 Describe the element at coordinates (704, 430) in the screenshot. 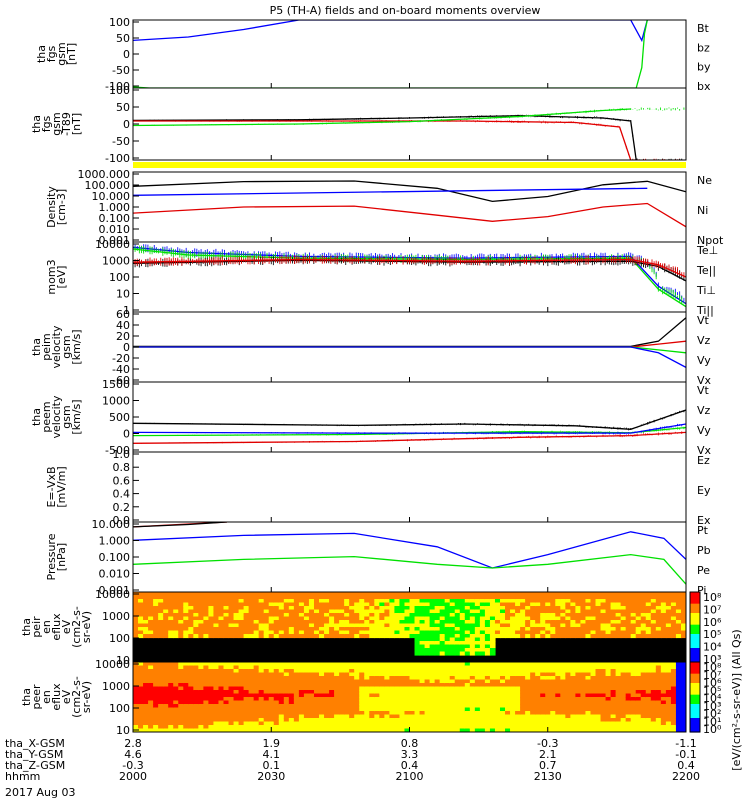

I see `legend-Vy: Vy` at that location.